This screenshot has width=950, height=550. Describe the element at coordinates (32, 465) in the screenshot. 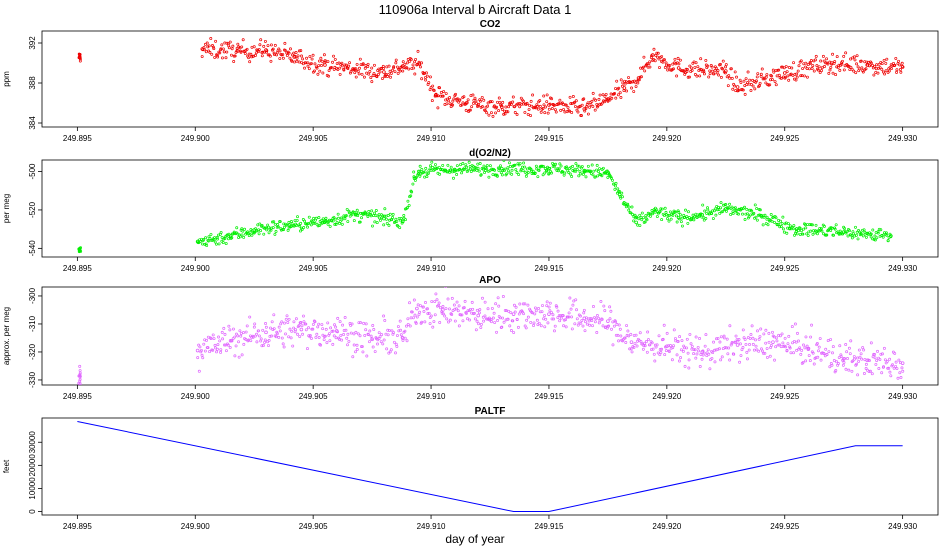

I see `y-tick-label: 20000` at that location.